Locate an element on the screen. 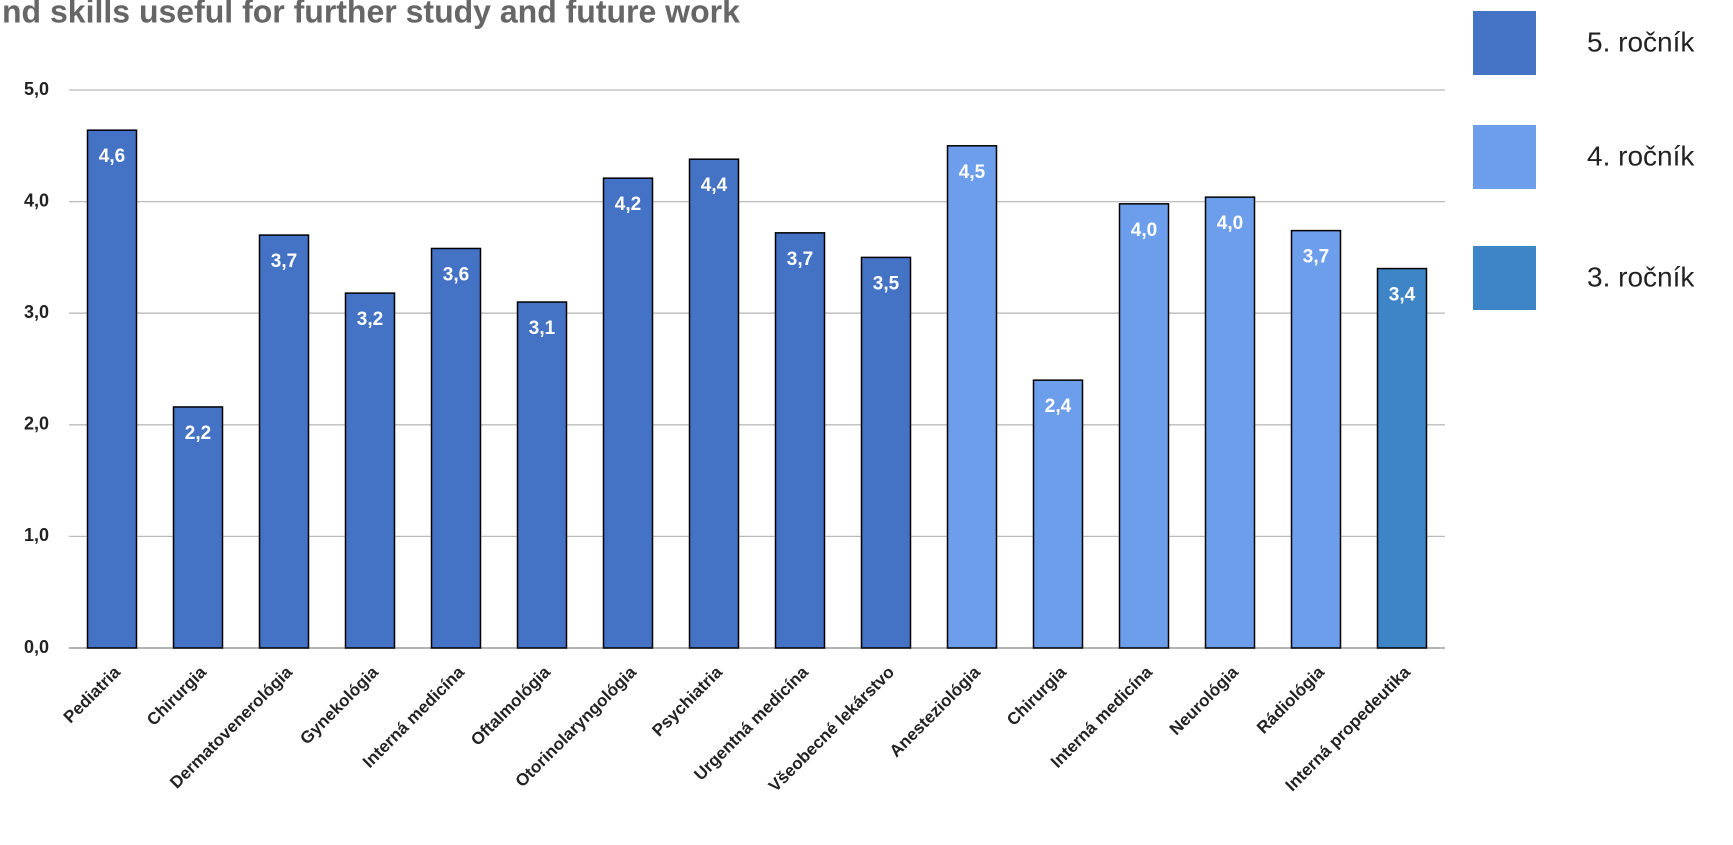  y-tick-label: 4,0 is located at coordinates (36, 200).